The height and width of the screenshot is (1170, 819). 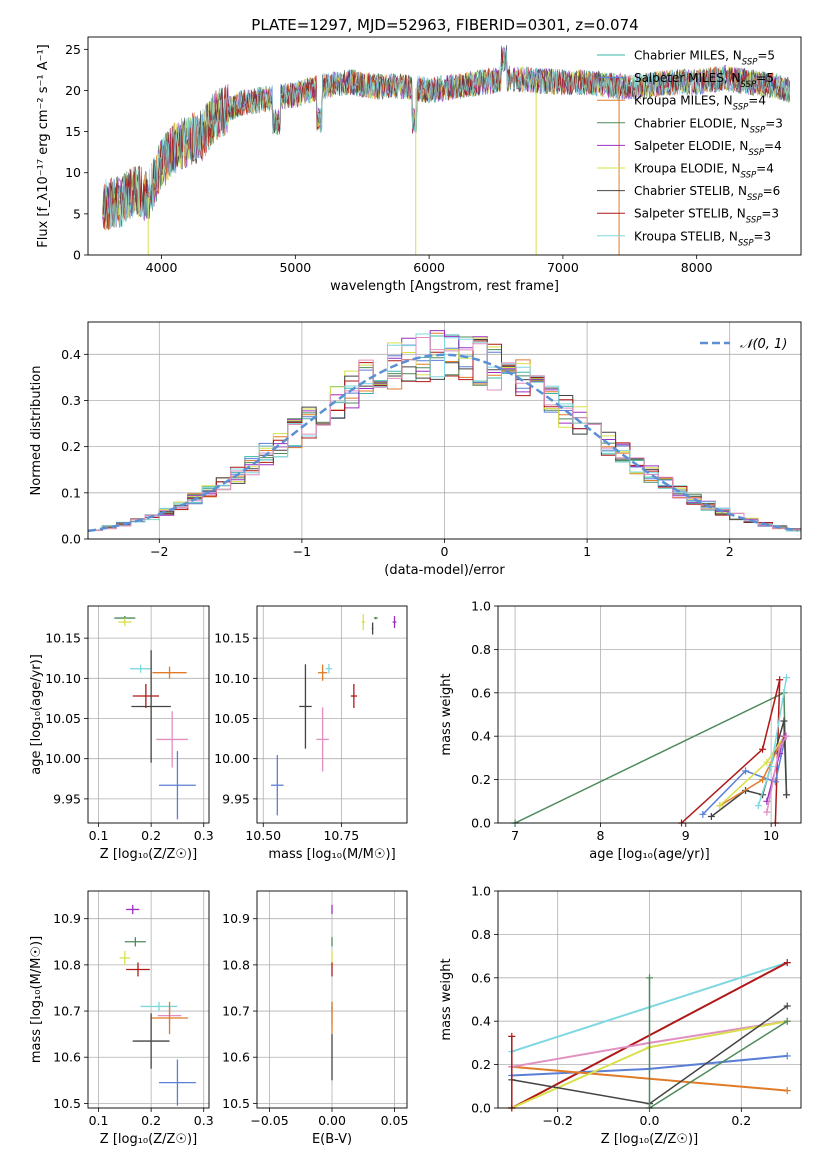 I want to click on x-tick-label: 10.75, so click(x=341, y=835).